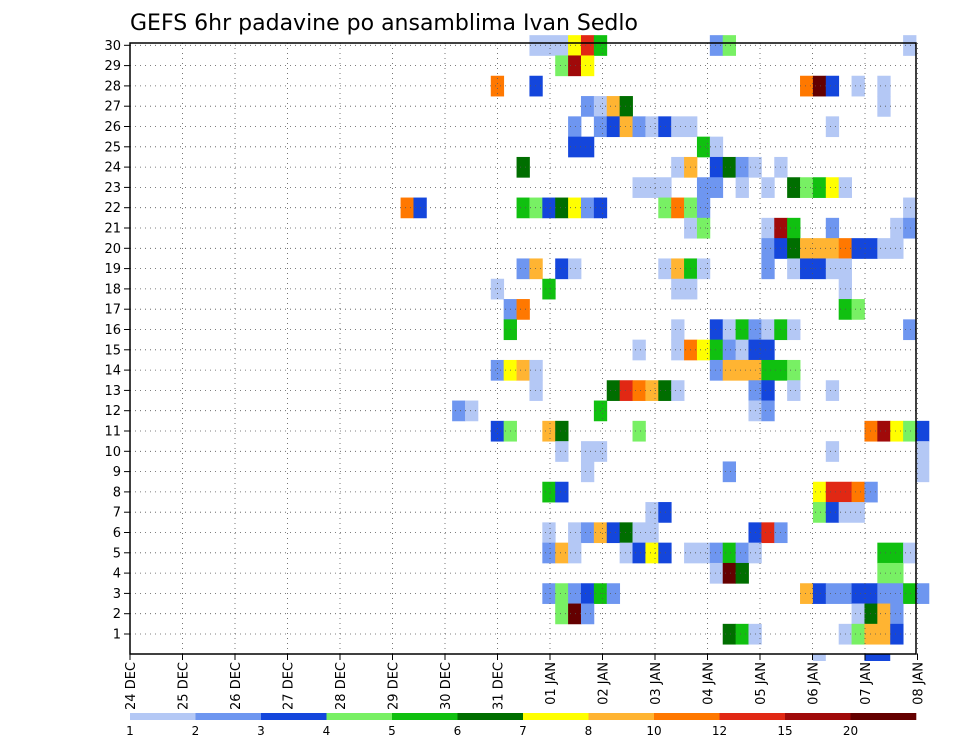 This screenshot has width=960, height=742. Describe the element at coordinates (112, 289) in the screenshot. I see `y-tick-label: 18` at that location.